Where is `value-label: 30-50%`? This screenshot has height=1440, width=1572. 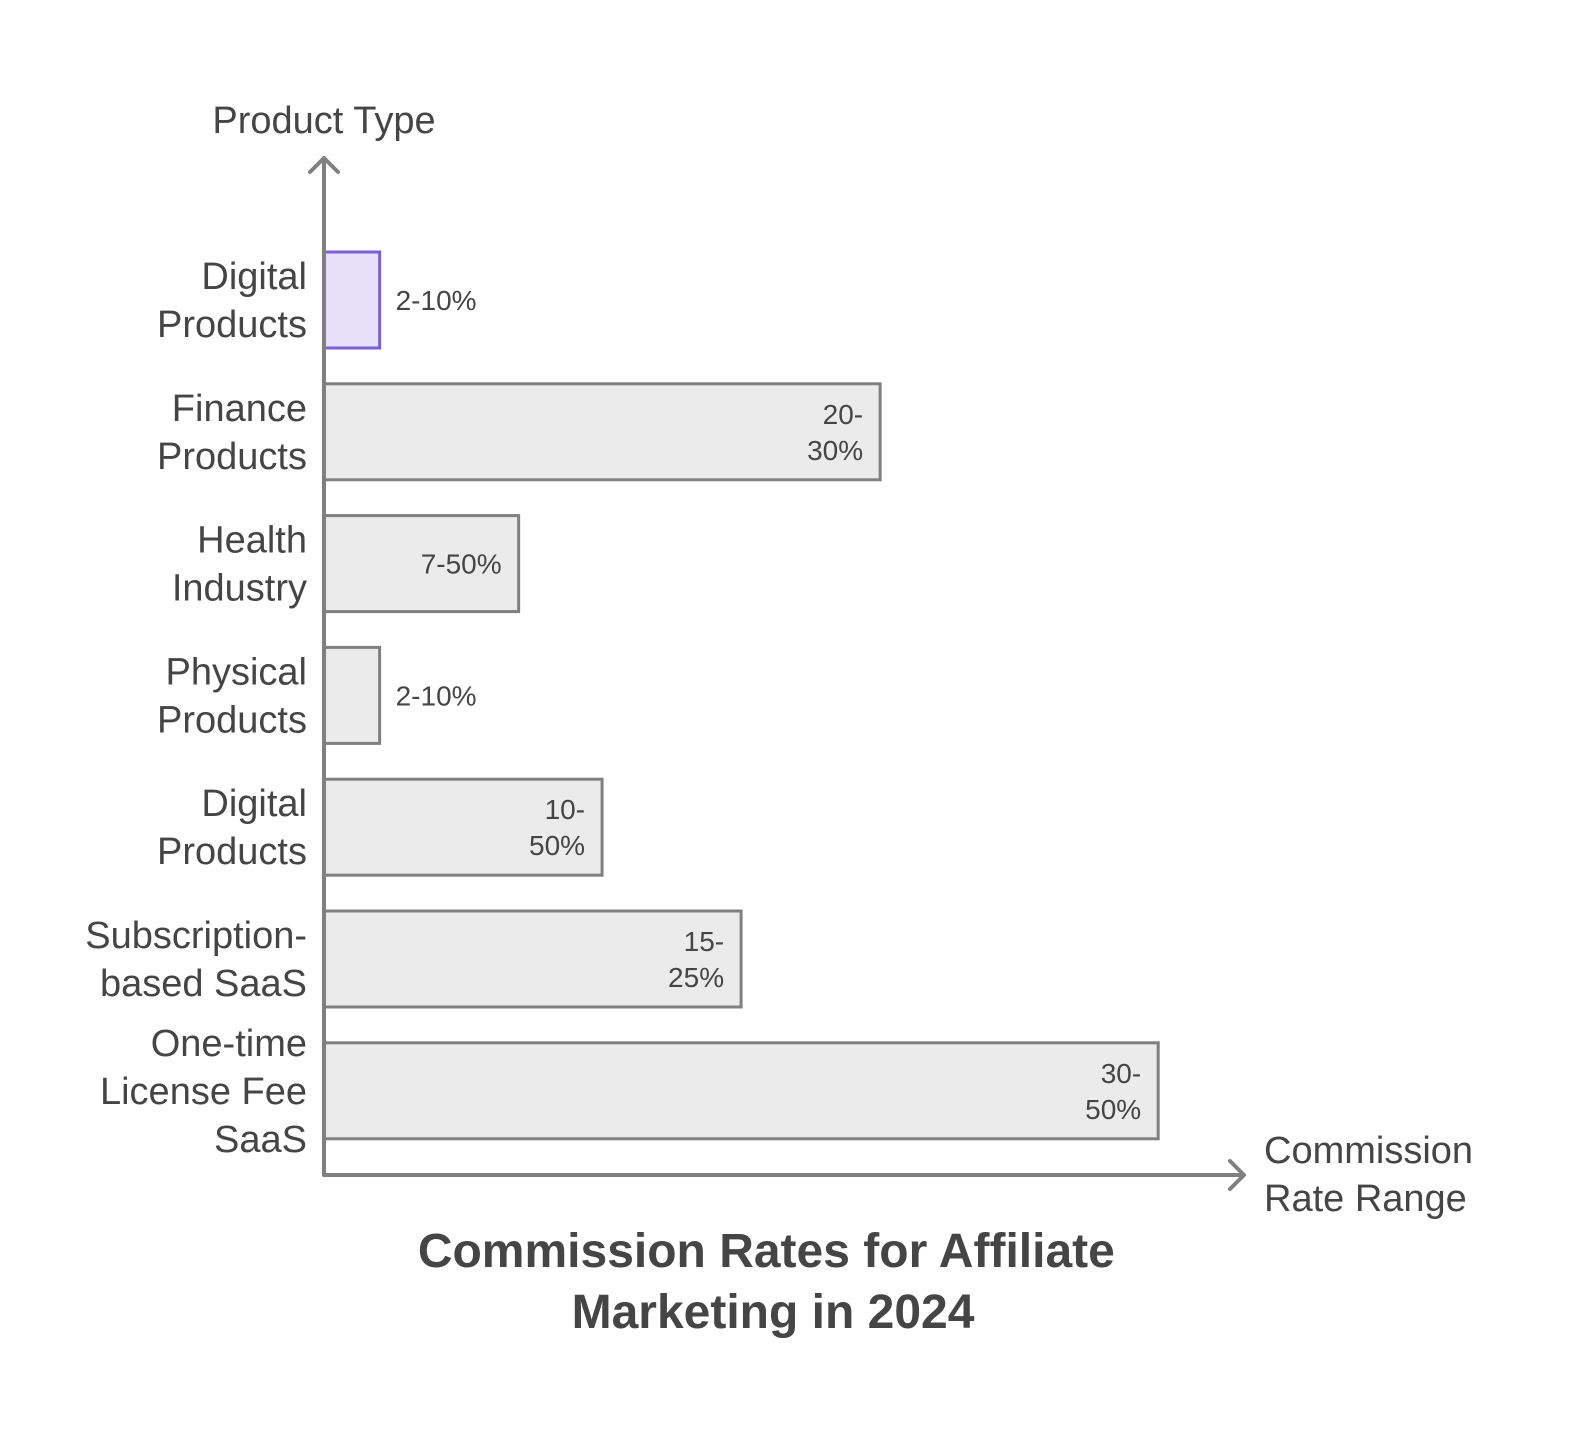 value-label: 30-50% is located at coordinates (1113, 1091).